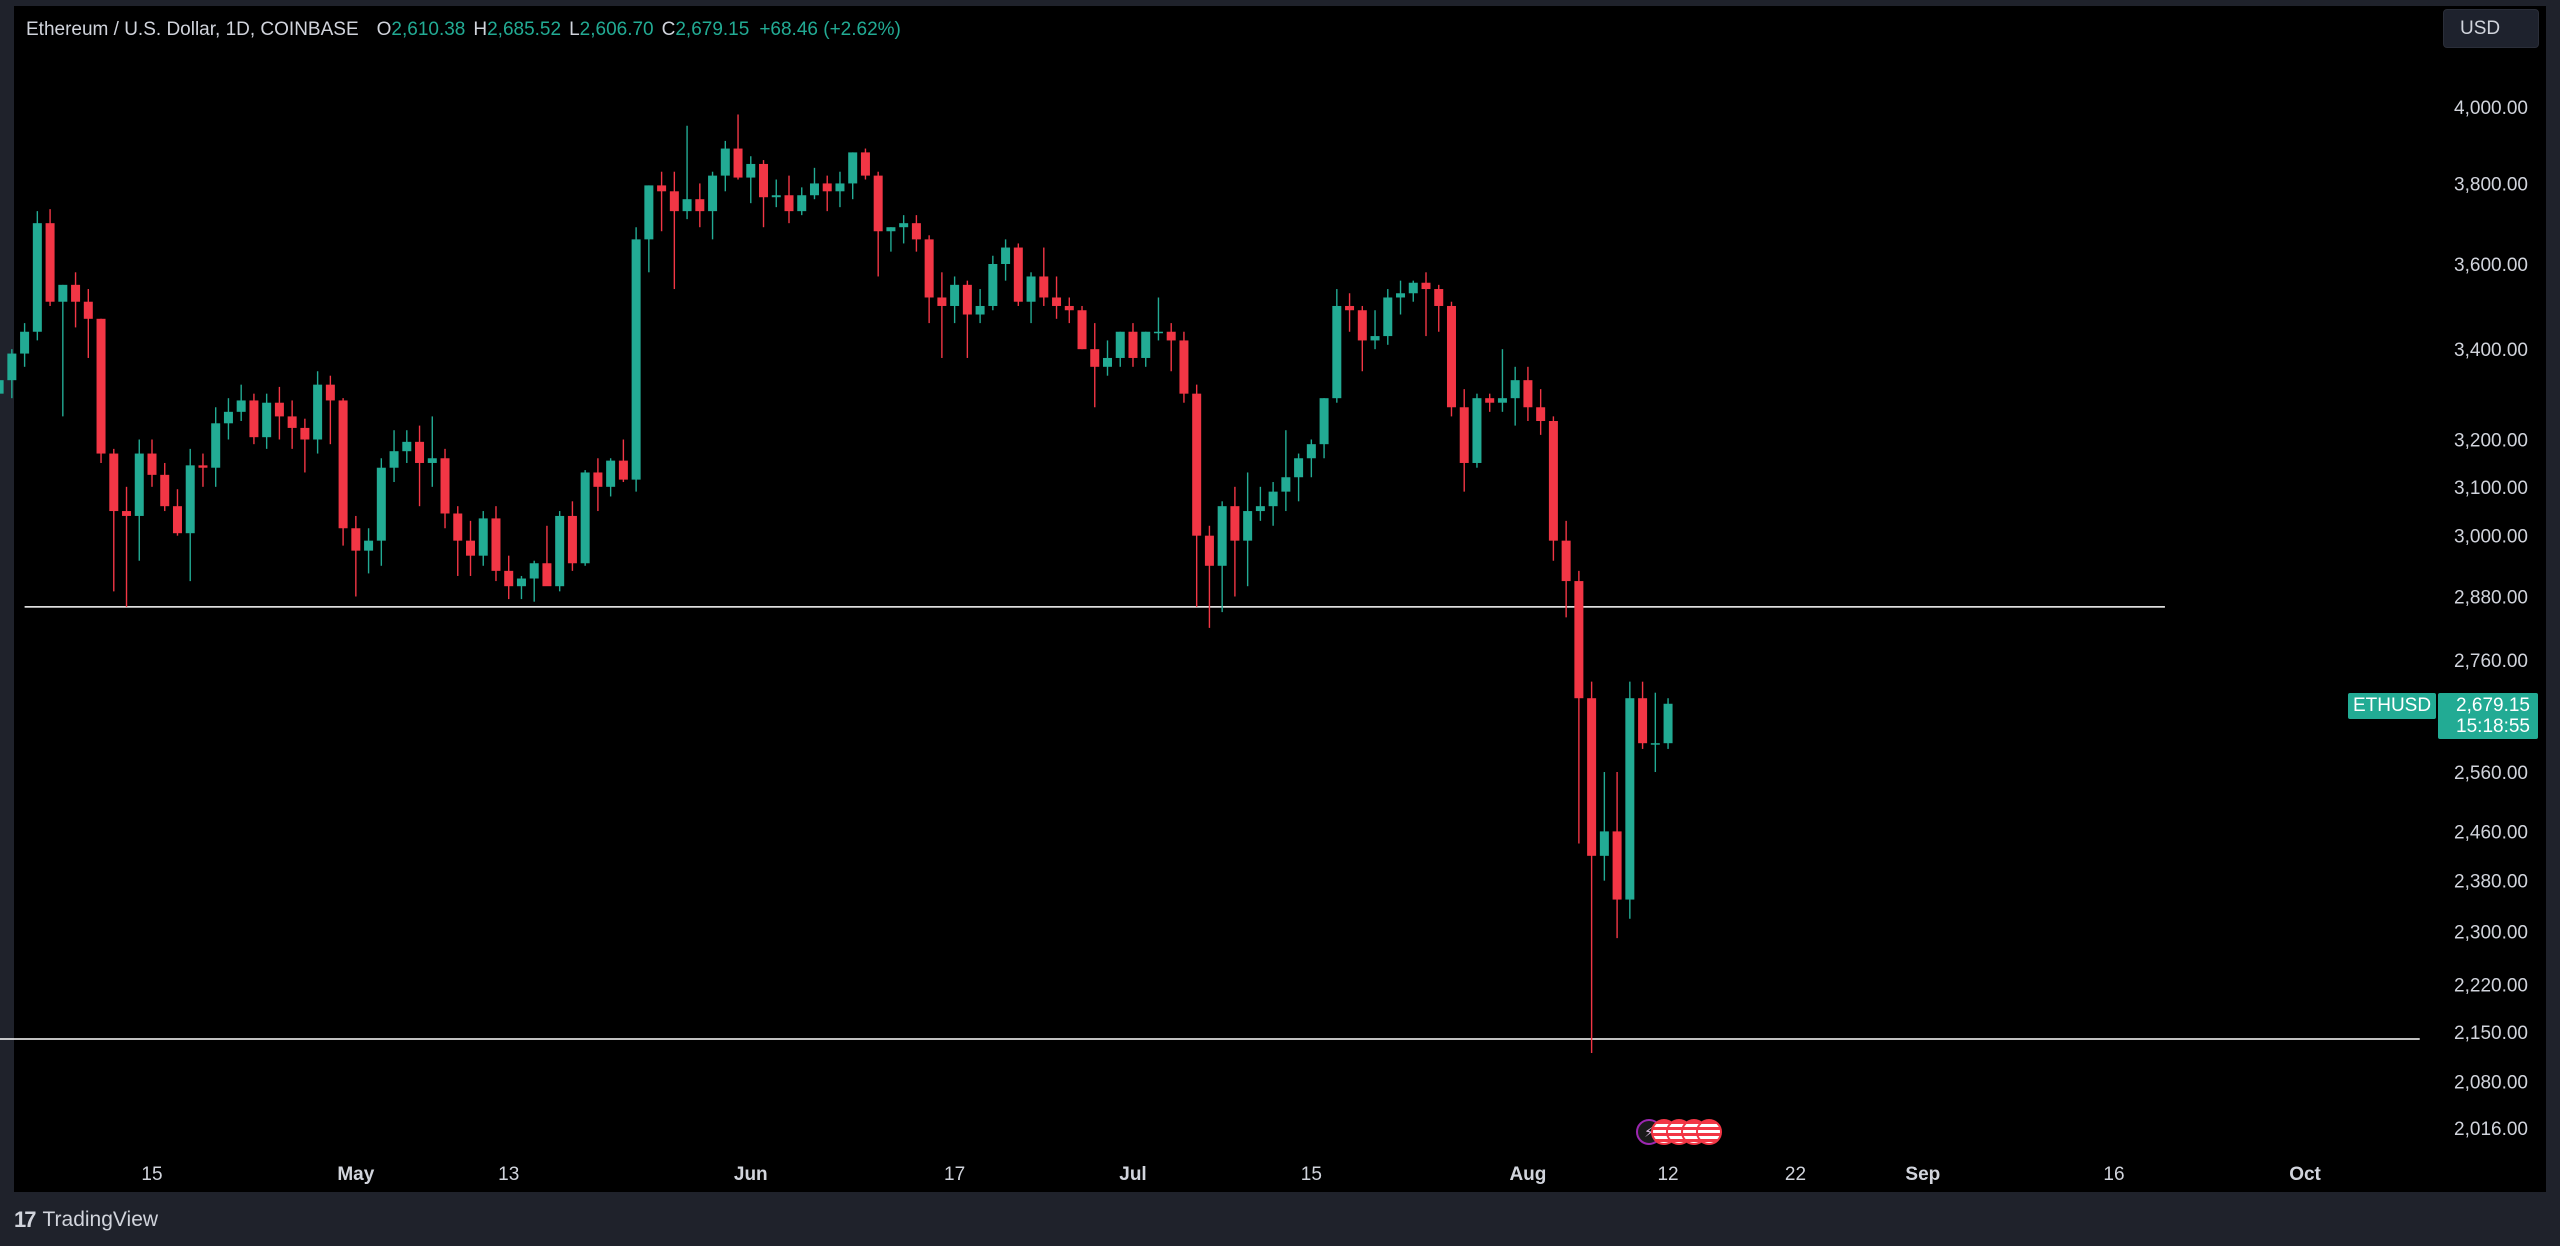 The width and height of the screenshot is (2560, 1246). What do you see at coordinates (2491, 773) in the screenshot?
I see `price-tick-label: 2,560.00` at bounding box center [2491, 773].